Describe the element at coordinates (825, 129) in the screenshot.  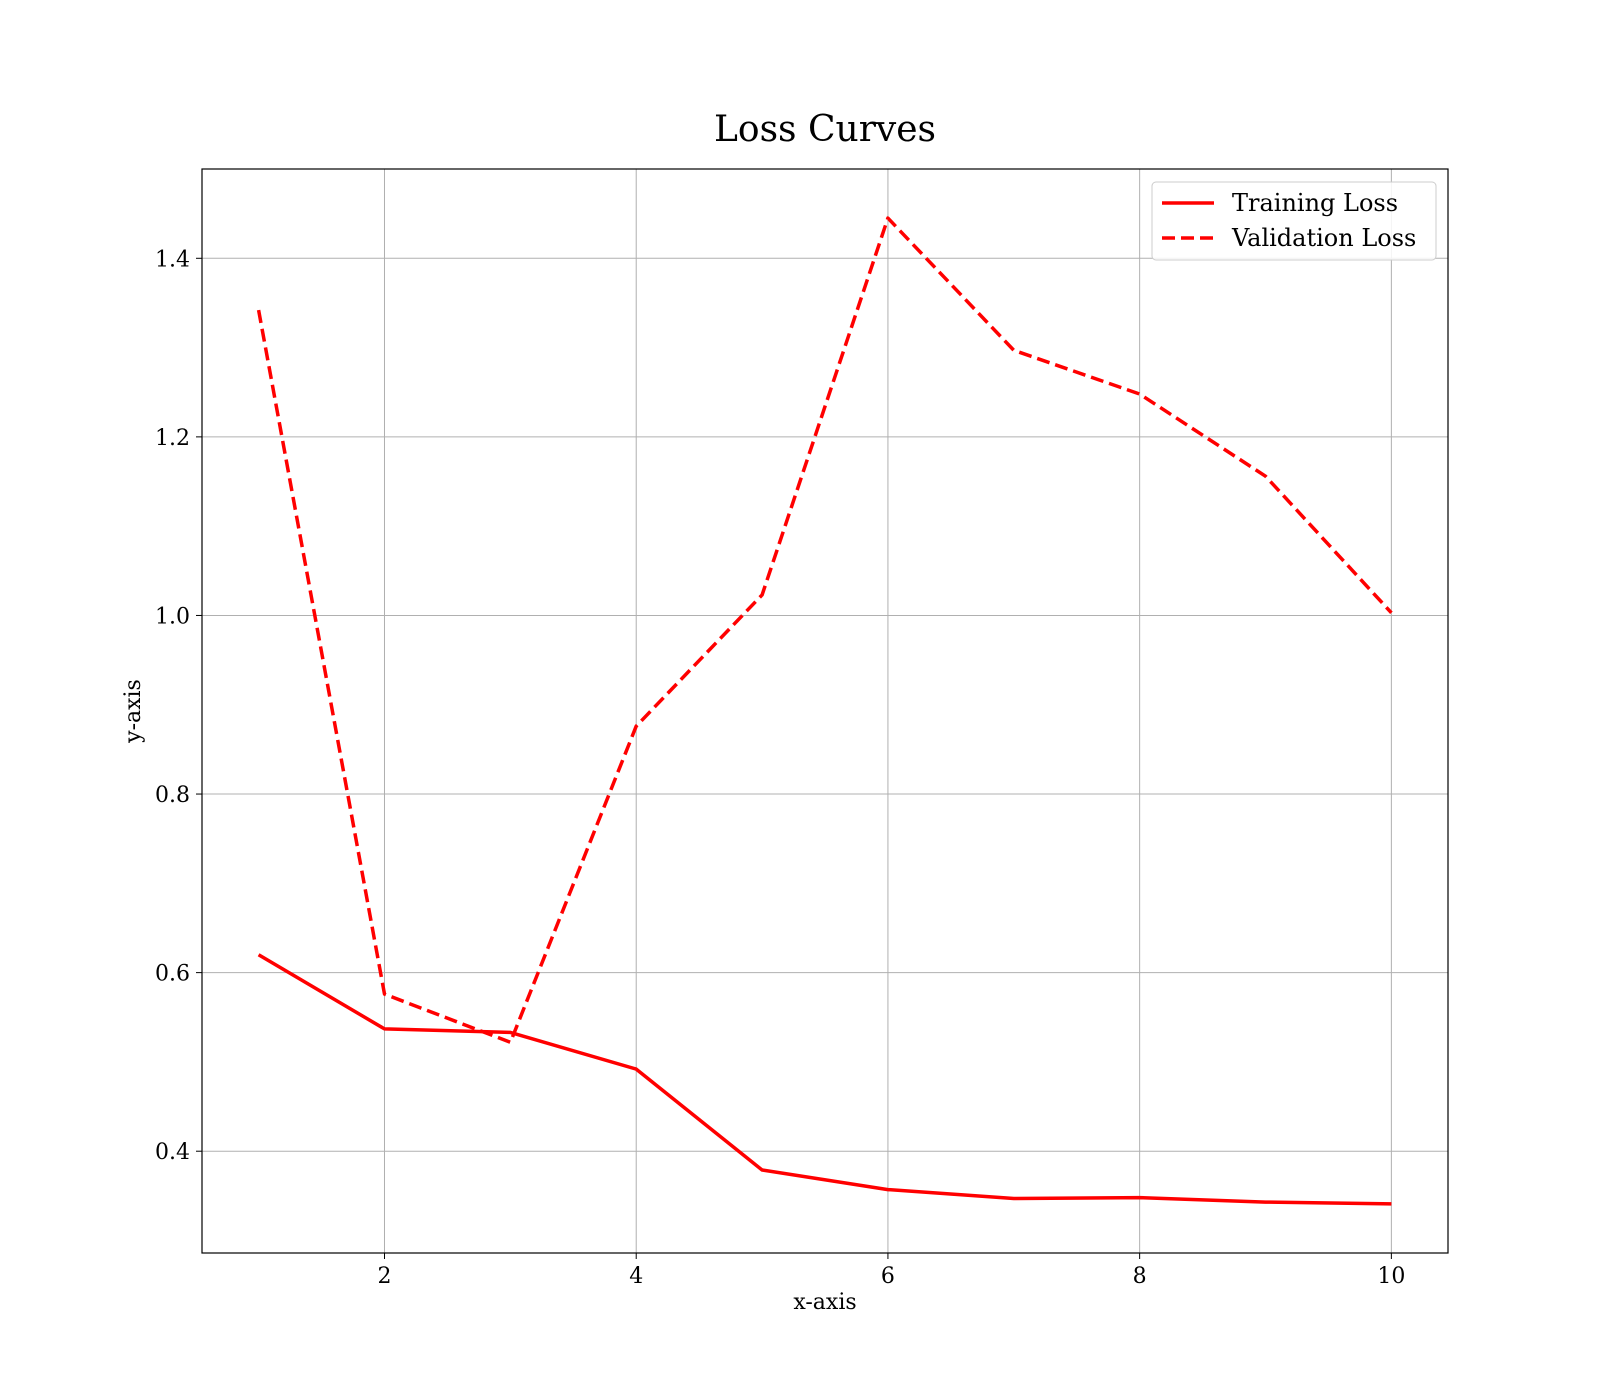
I see `chart-title: Loss Curves` at that location.